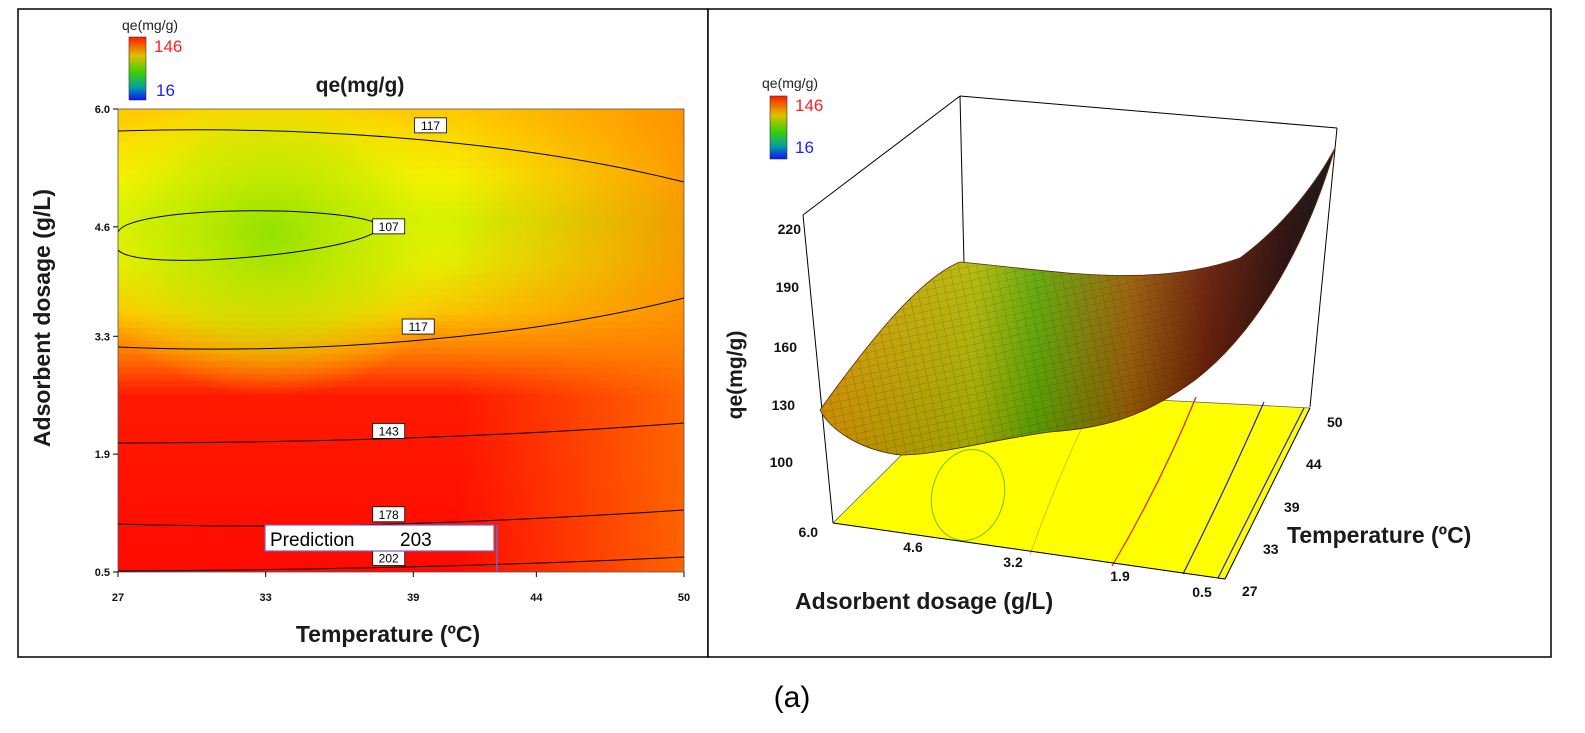  I want to click on y-tick: 50, so click(1335, 422).